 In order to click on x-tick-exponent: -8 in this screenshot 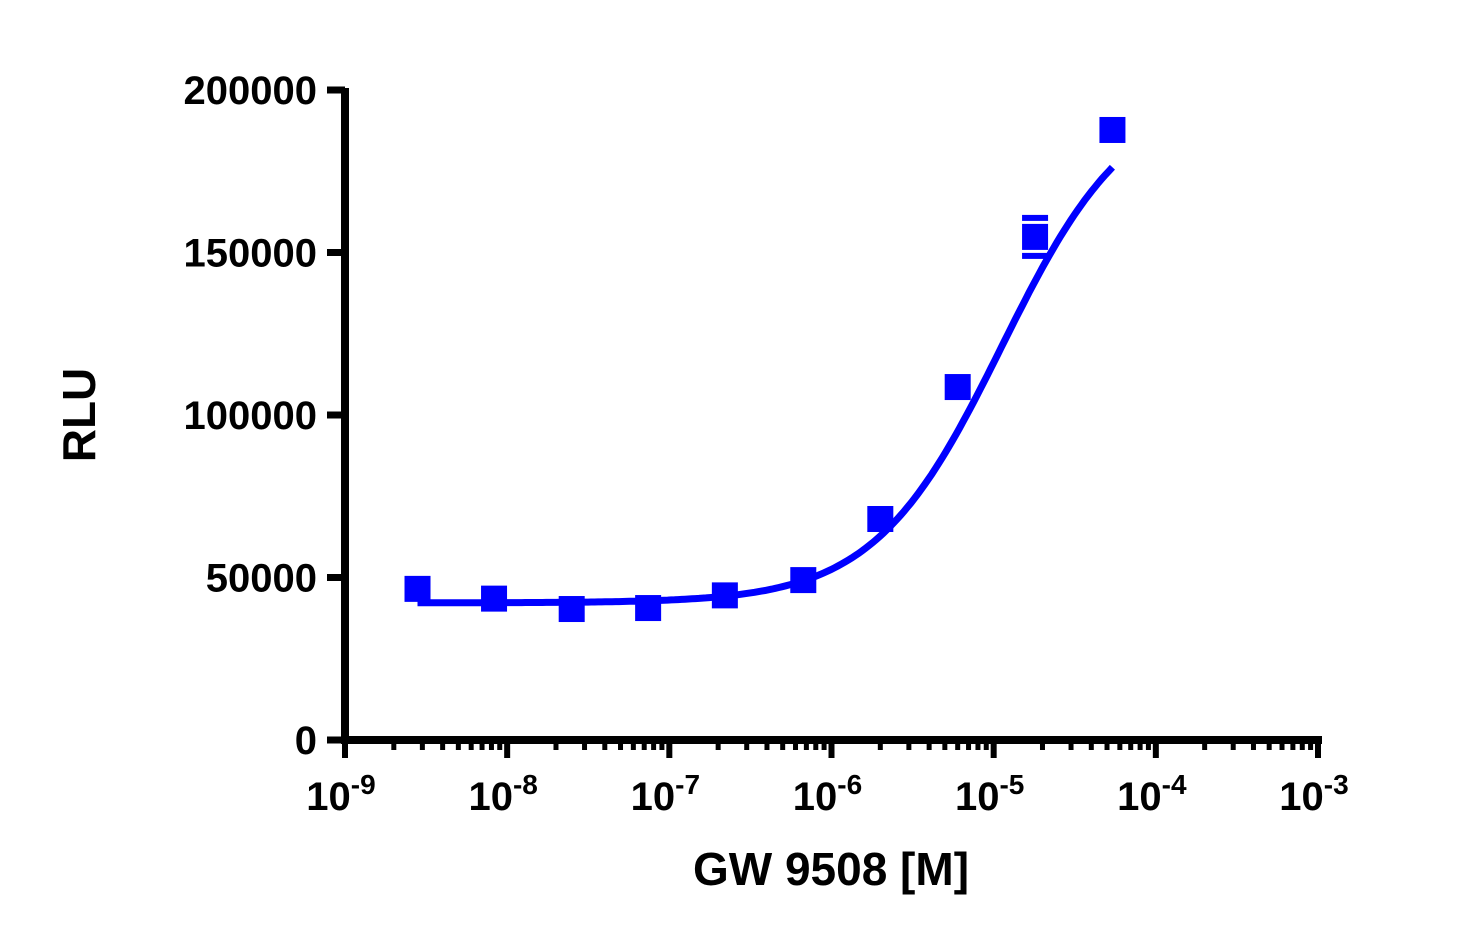, I will do `click(525, 784)`.